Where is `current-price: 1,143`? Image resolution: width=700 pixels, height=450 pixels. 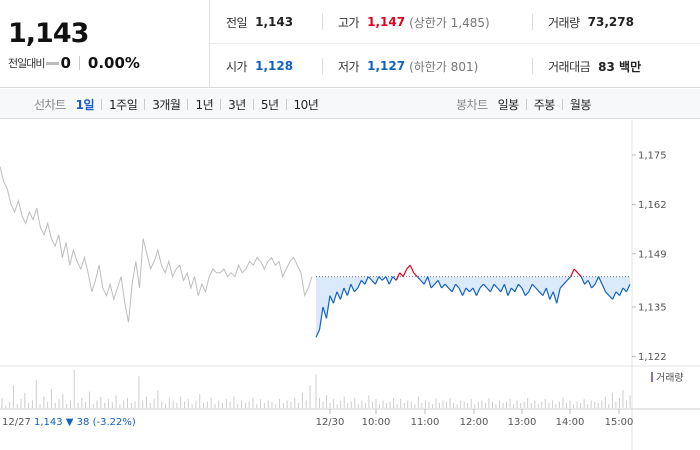 current-price: 1,143 is located at coordinates (48, 33).